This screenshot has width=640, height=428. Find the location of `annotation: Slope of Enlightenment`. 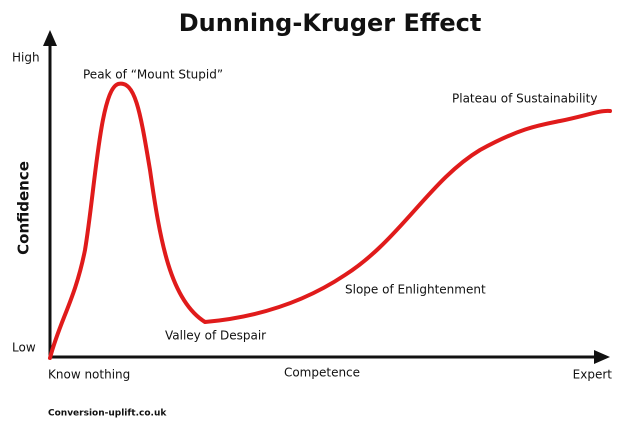

annotation: Slope of Enlightenment is located at coordinates (415, 290).